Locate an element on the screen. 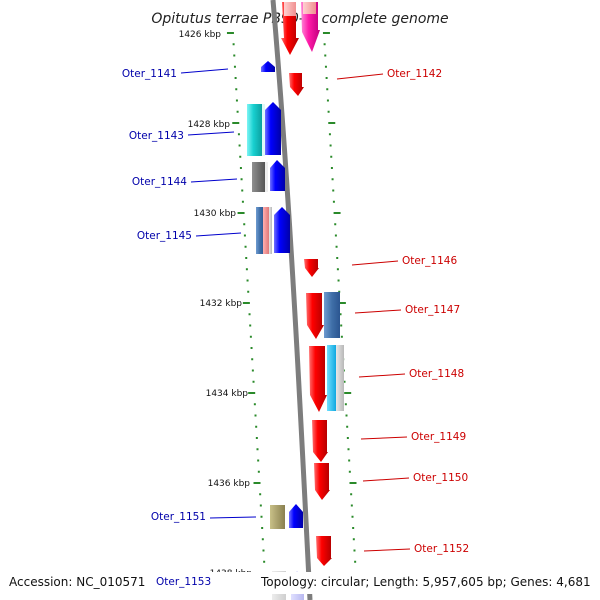  gene-oter-1144-b is located at coordinates (277, 175).